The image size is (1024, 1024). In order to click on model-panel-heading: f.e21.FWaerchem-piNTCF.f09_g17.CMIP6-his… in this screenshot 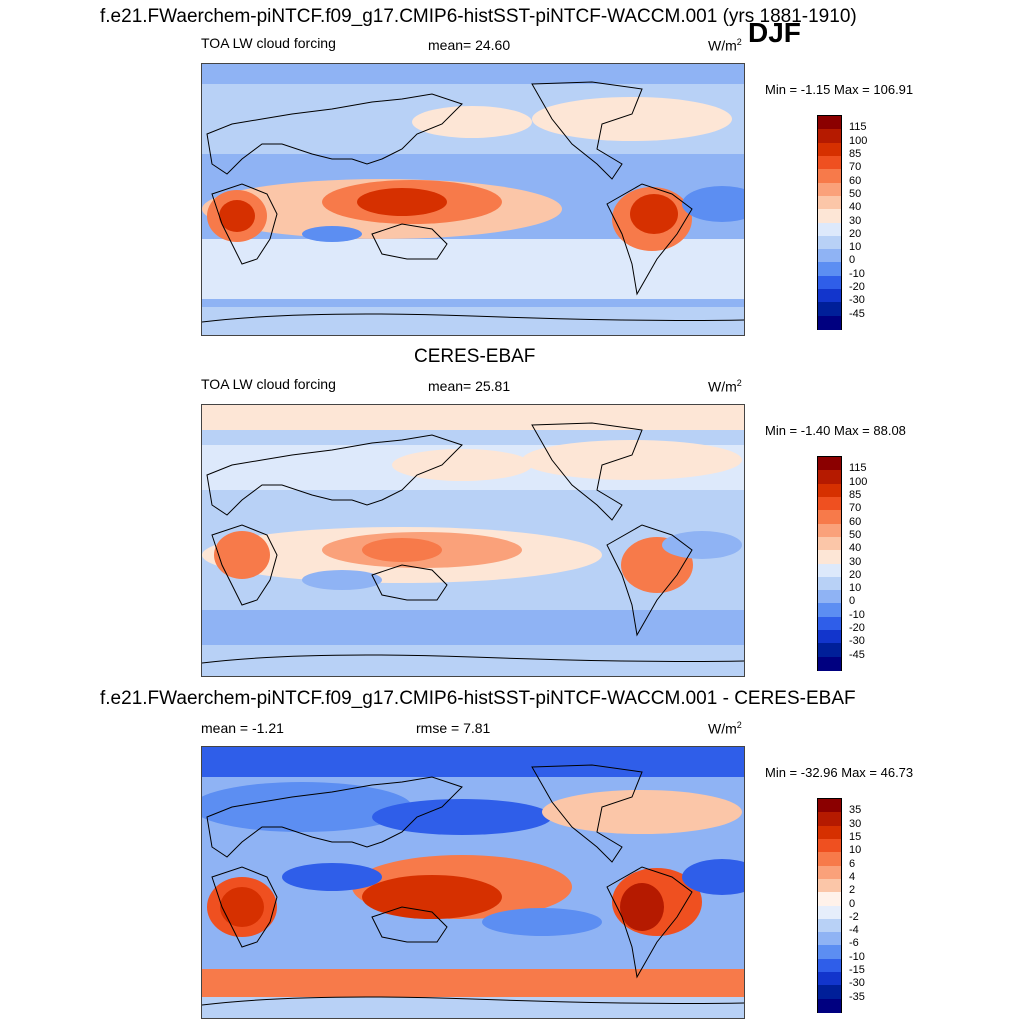, I will do `click(478, 16)`.